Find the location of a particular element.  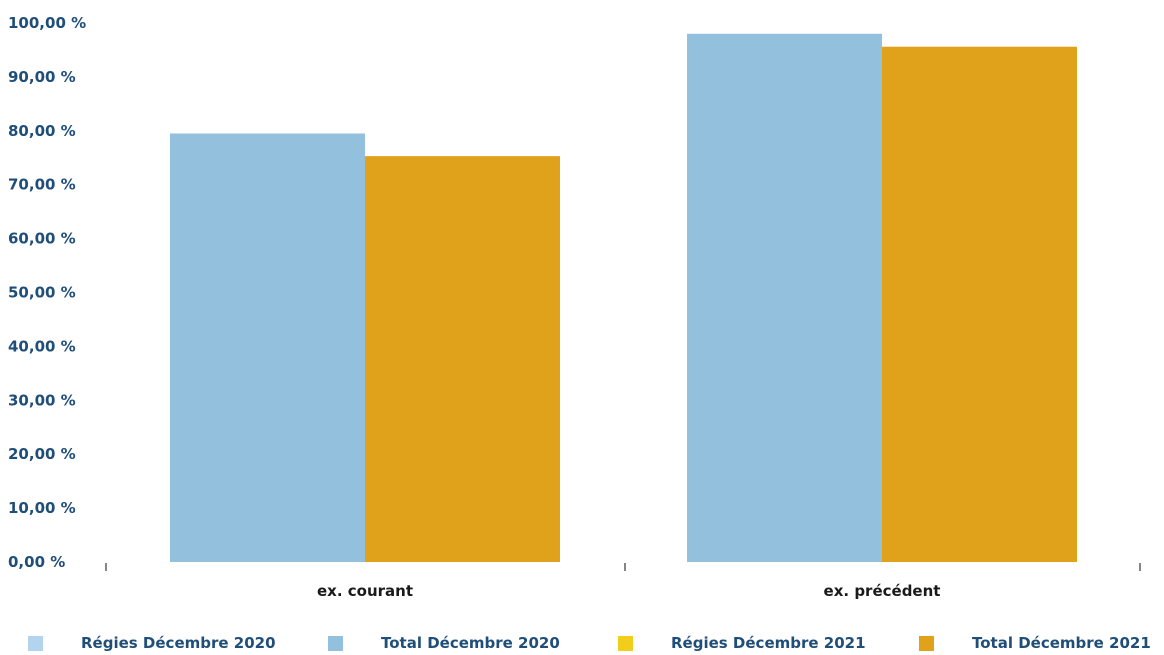

legend-item-total-2021: Total Décembre 2021 is located at coordinates (1035, 643).